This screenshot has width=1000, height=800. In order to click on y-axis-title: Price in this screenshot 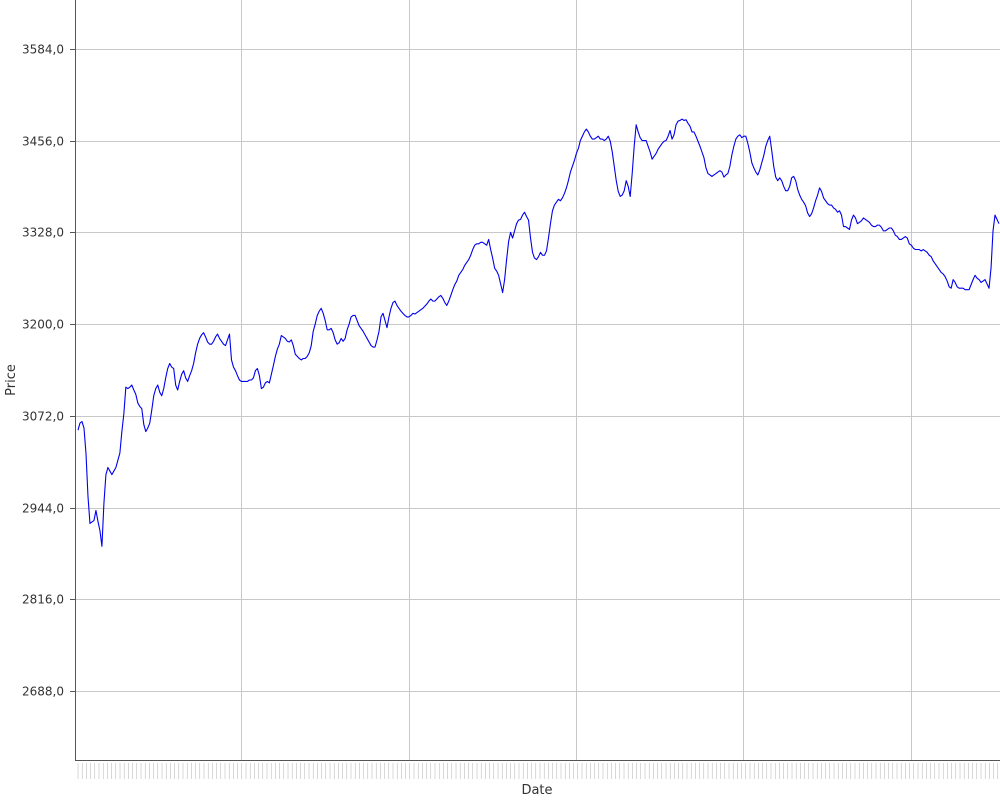, I will do `click(11, 380)`.